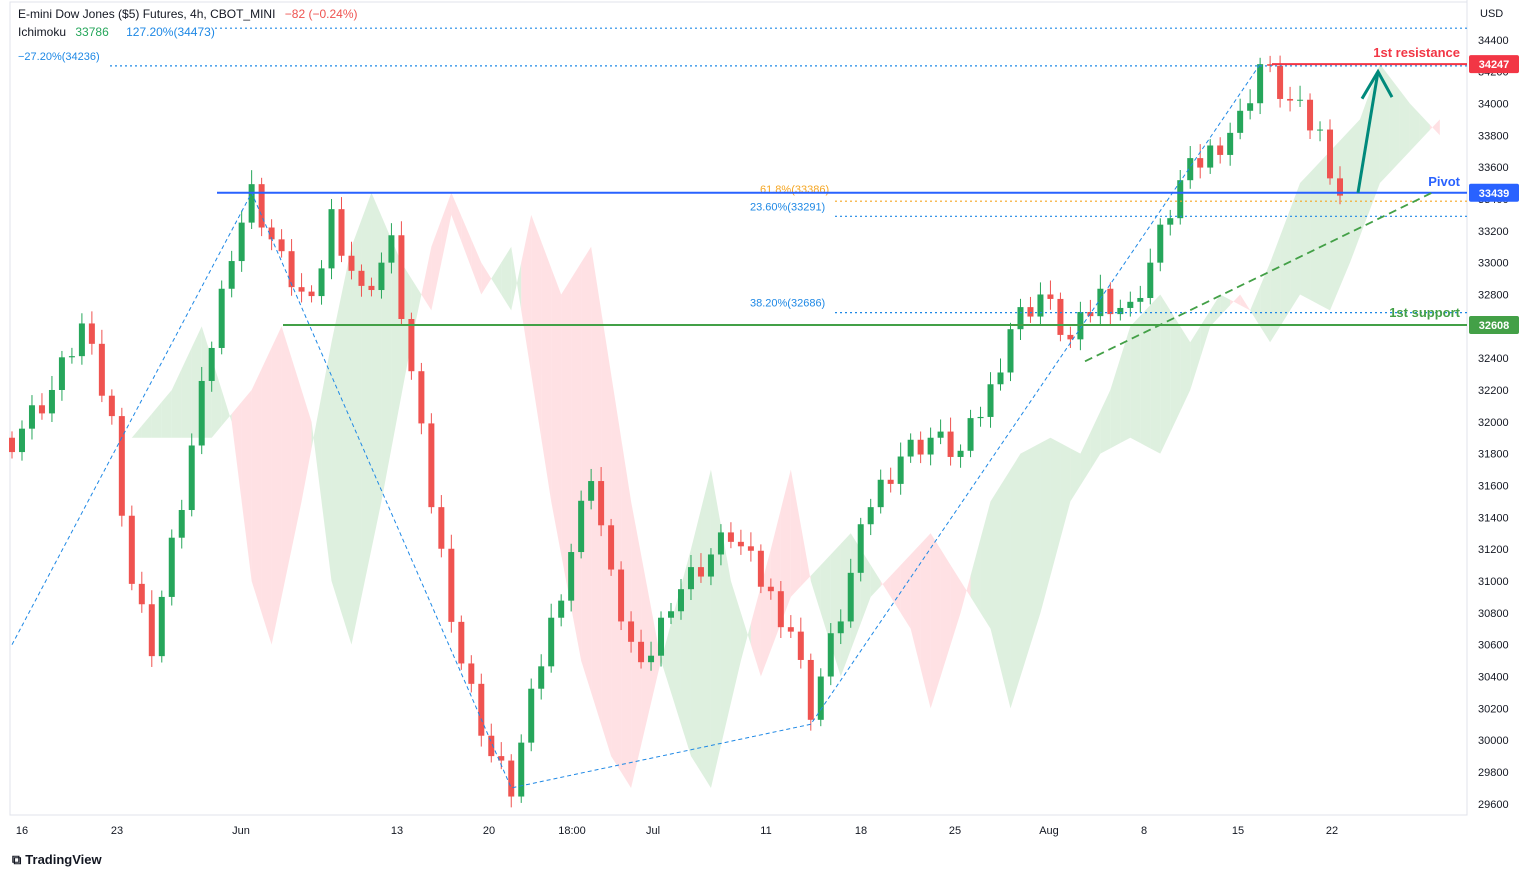 The width and height of the screenshot is (1523, 878). I want to click on y-tick-label: 29600, so click(1493, 805).